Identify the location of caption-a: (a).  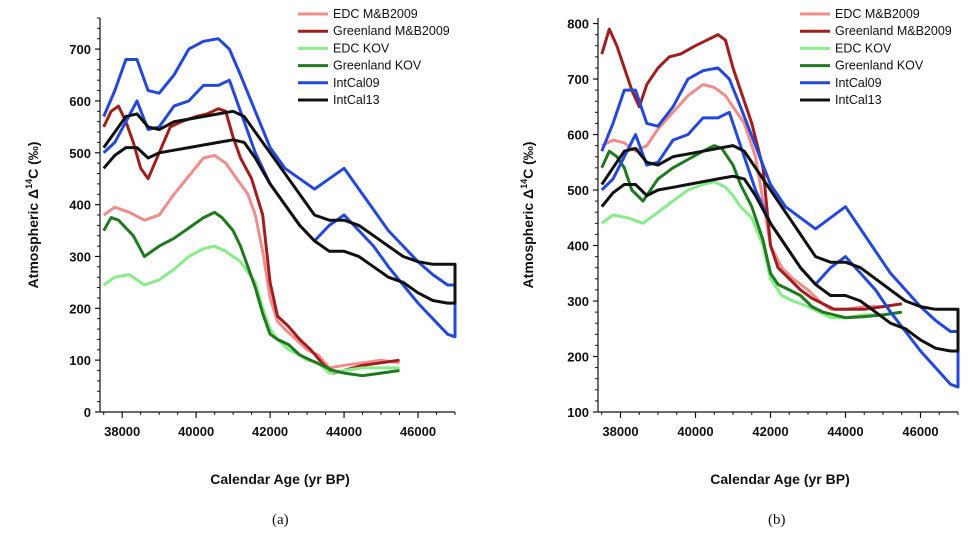
(280, 520).